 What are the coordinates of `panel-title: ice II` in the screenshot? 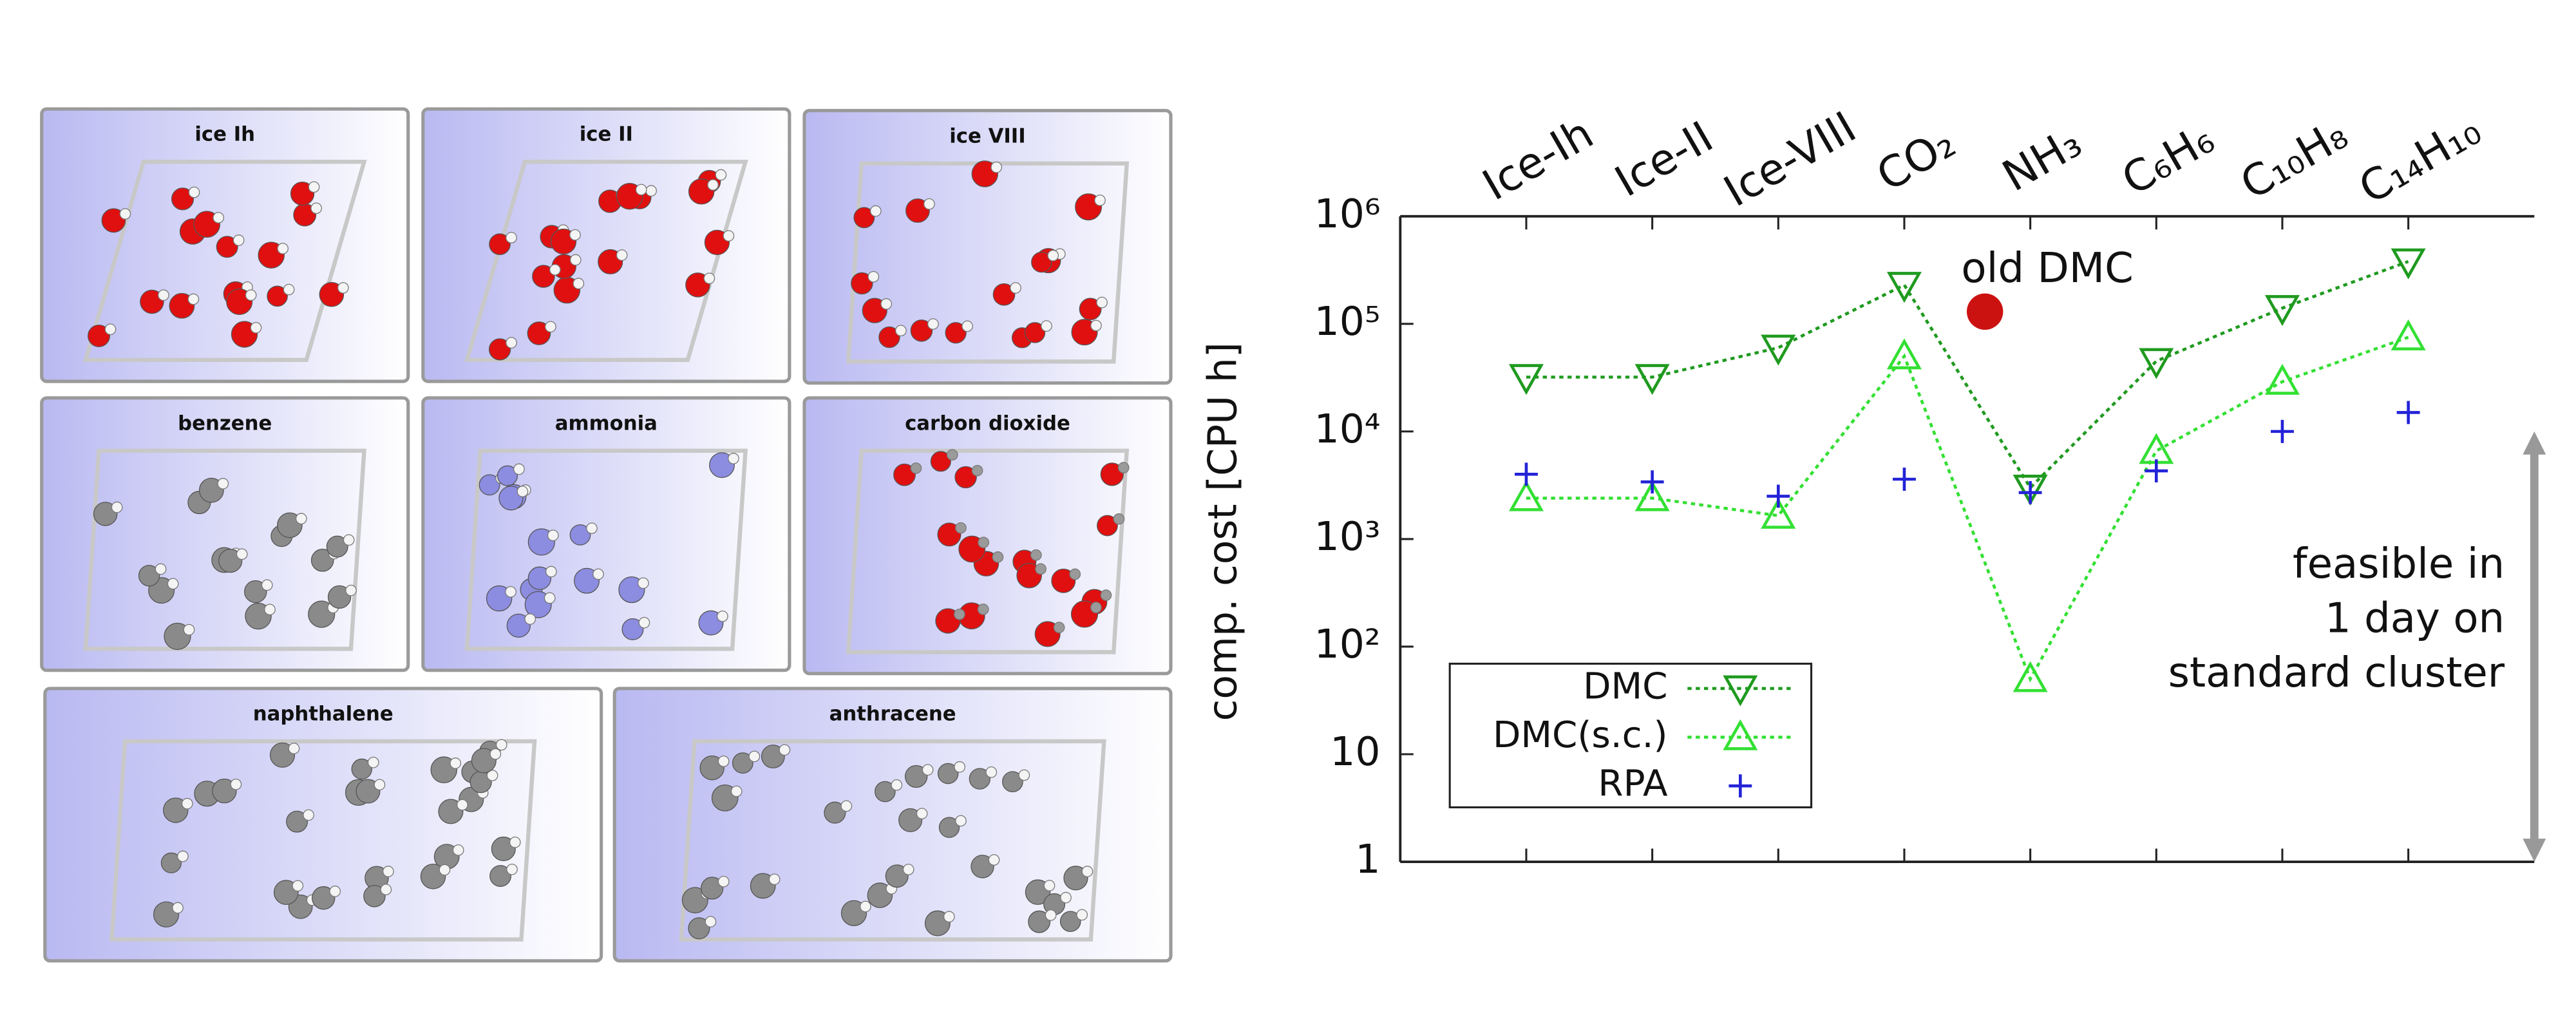 It's located at (606, 134).